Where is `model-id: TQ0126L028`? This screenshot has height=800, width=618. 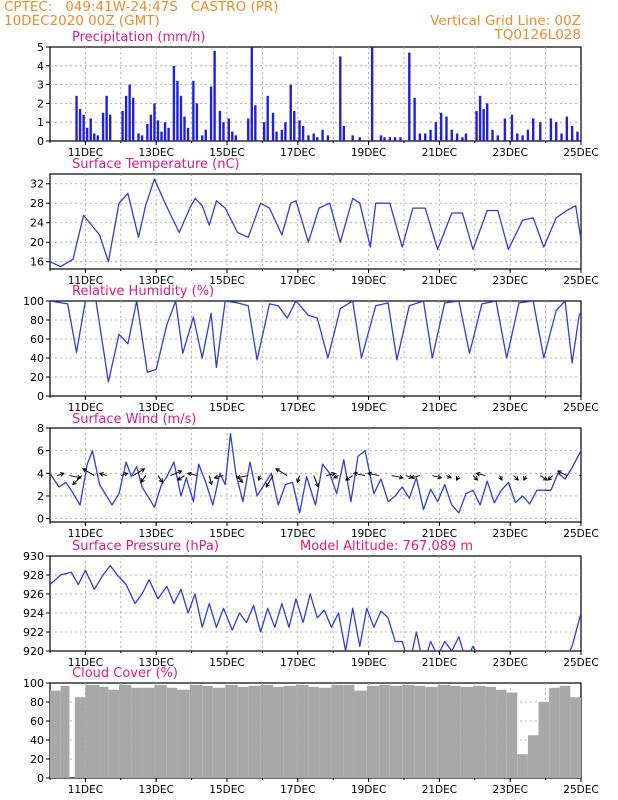
model-id: TQ0126L028 is located at coordinates (537, 35).